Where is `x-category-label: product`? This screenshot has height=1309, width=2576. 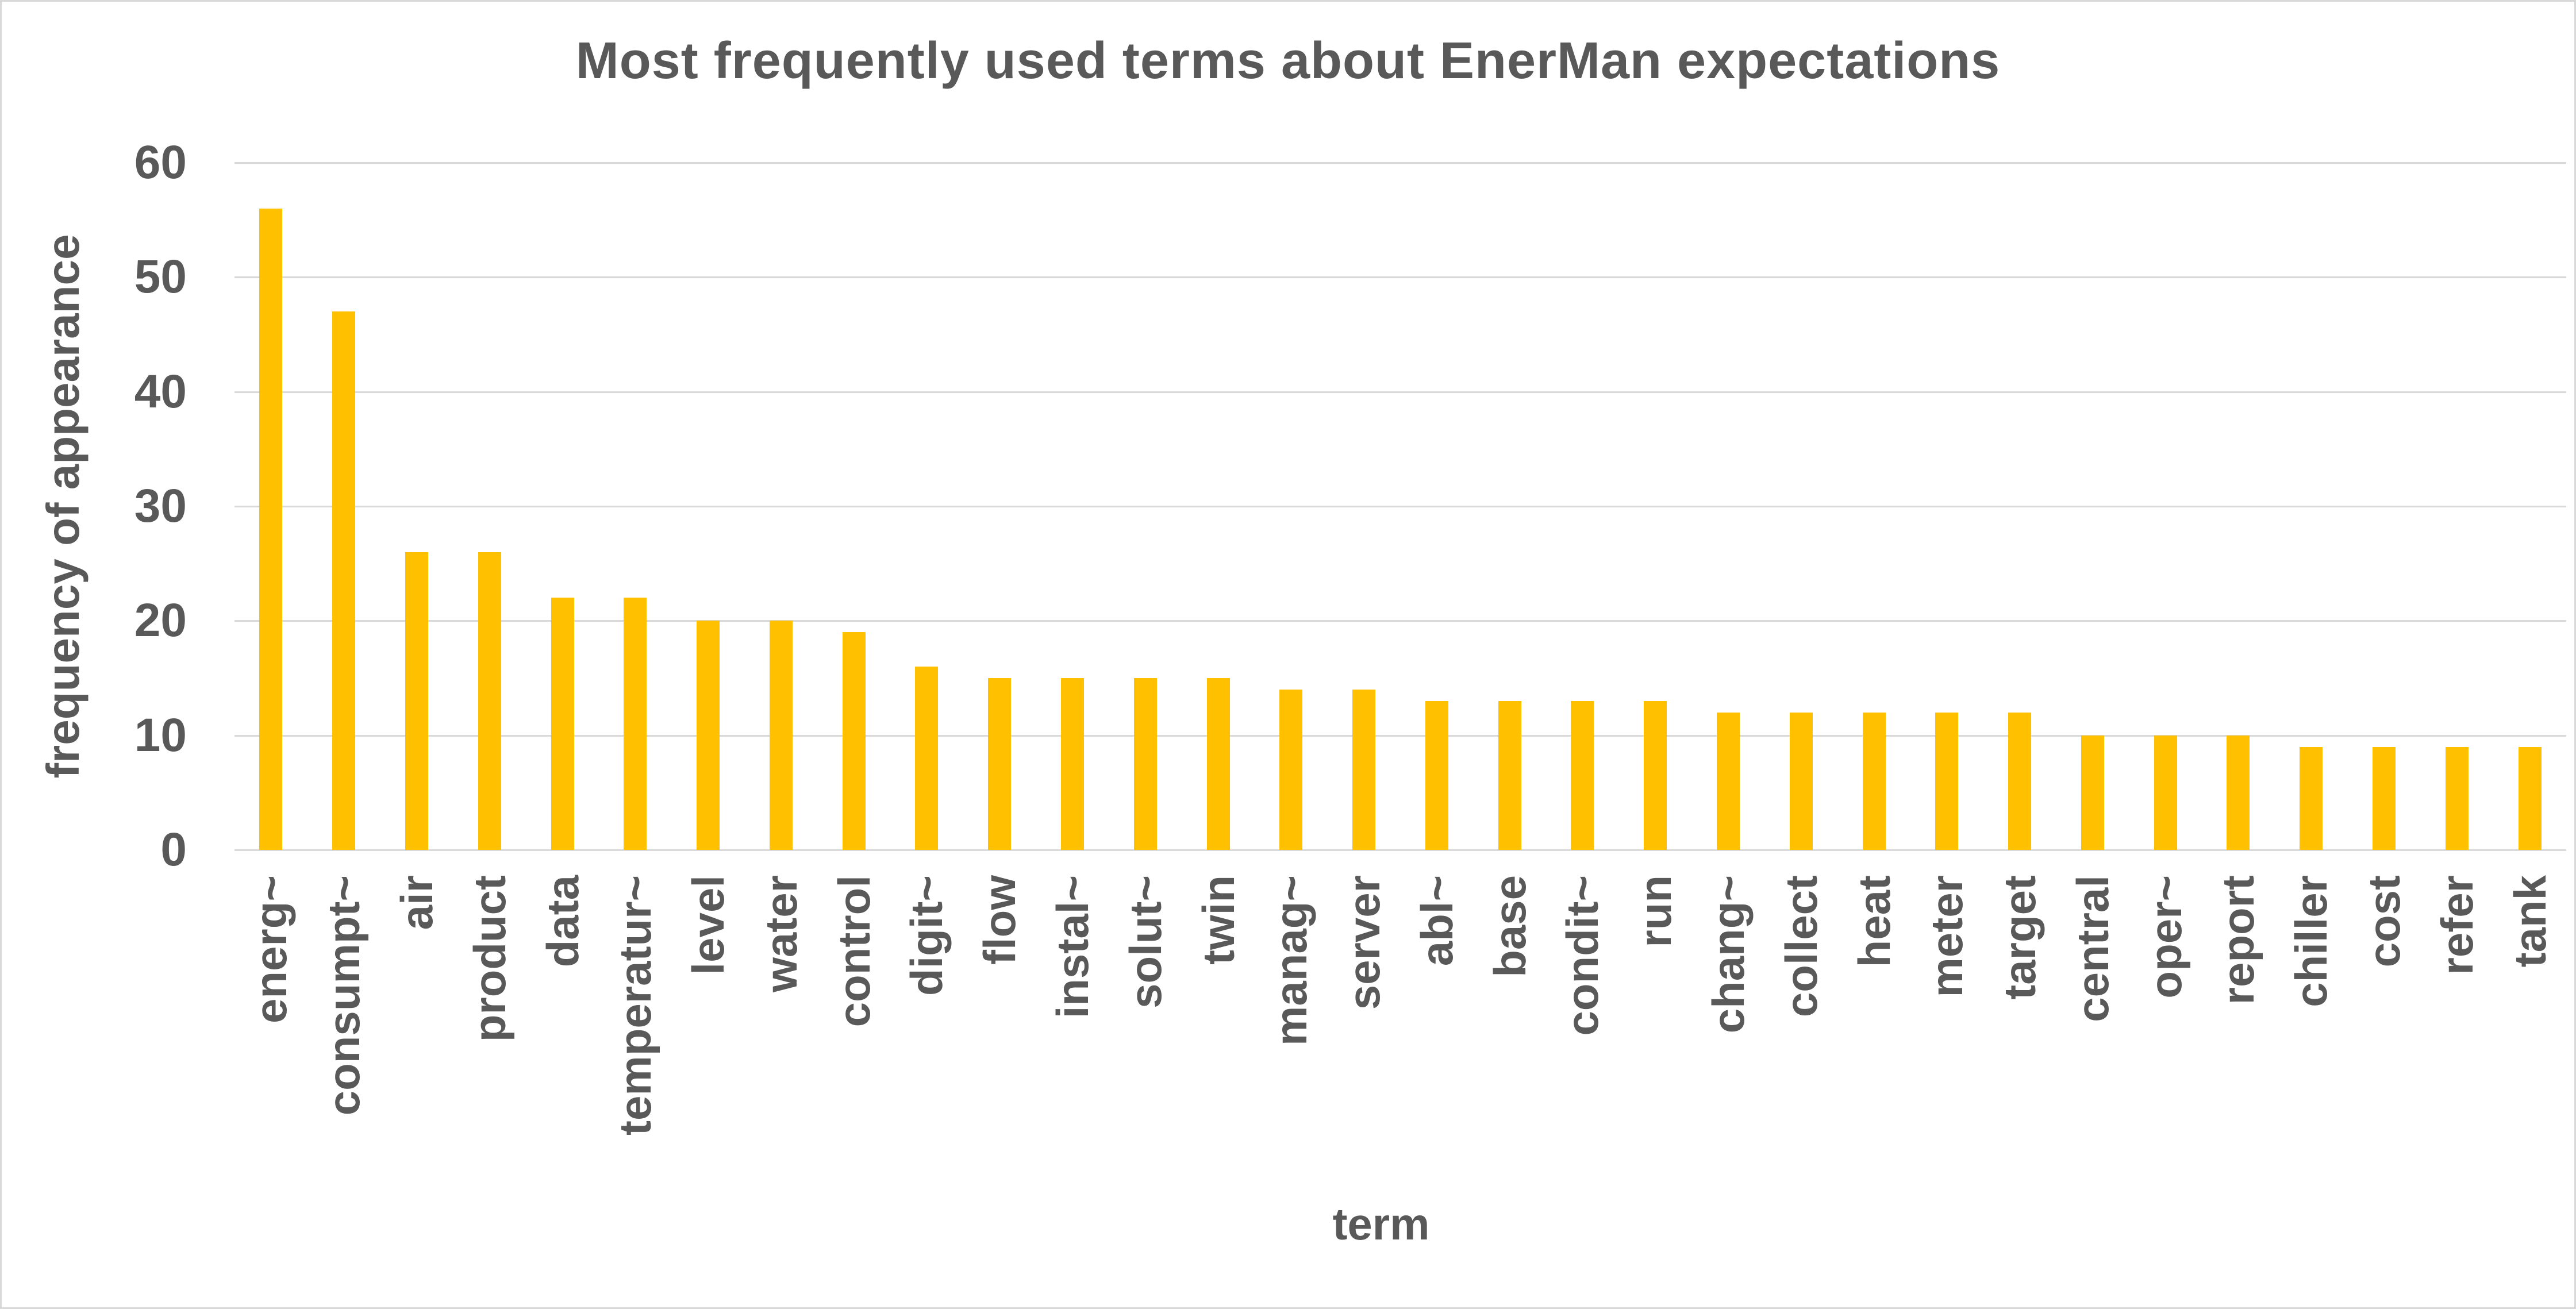
x-category-label: product is located at coordinates (489, 958).